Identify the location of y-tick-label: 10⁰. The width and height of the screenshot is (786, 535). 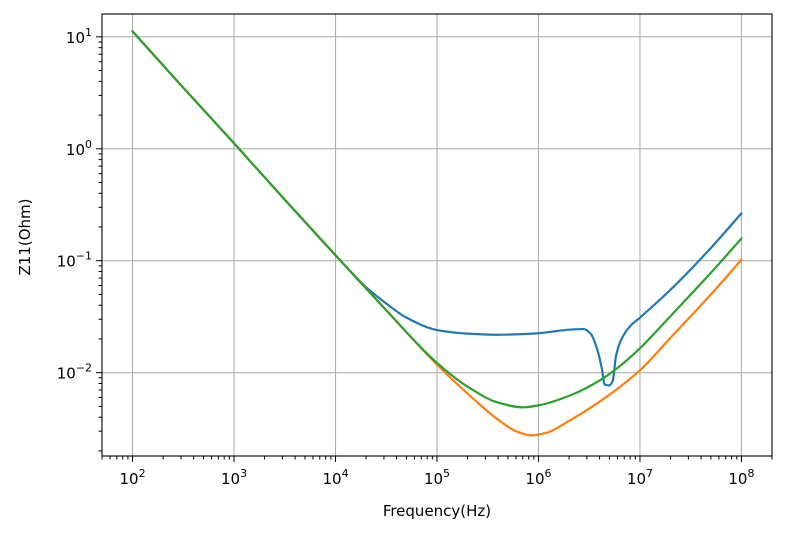
(79, 148).